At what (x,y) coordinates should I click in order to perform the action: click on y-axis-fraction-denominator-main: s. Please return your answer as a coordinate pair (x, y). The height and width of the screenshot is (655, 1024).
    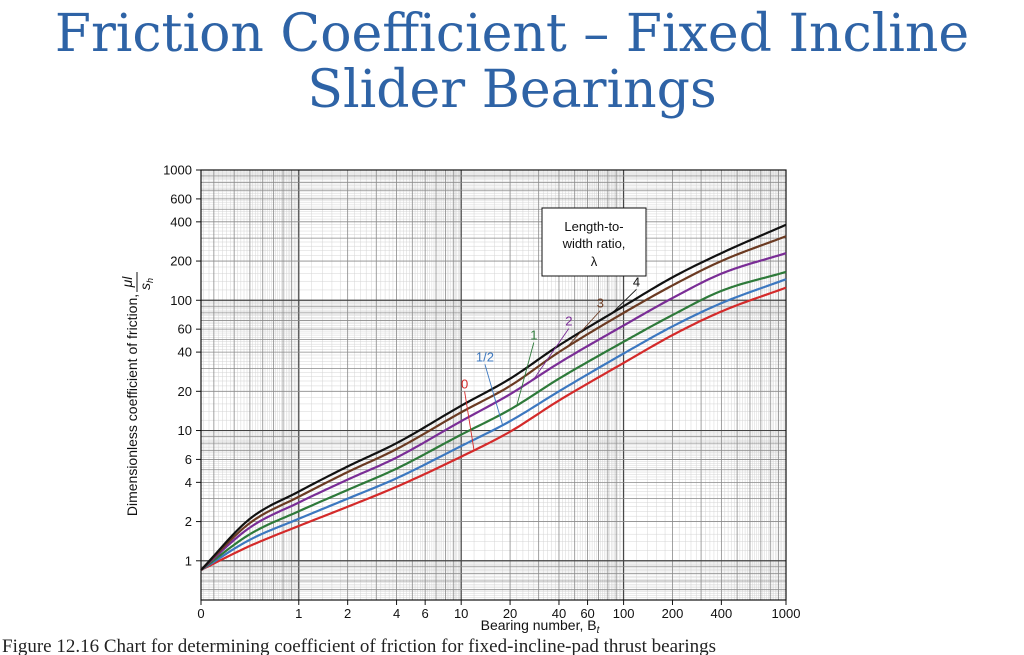
    Looking at the image, I should click on (145, 286).